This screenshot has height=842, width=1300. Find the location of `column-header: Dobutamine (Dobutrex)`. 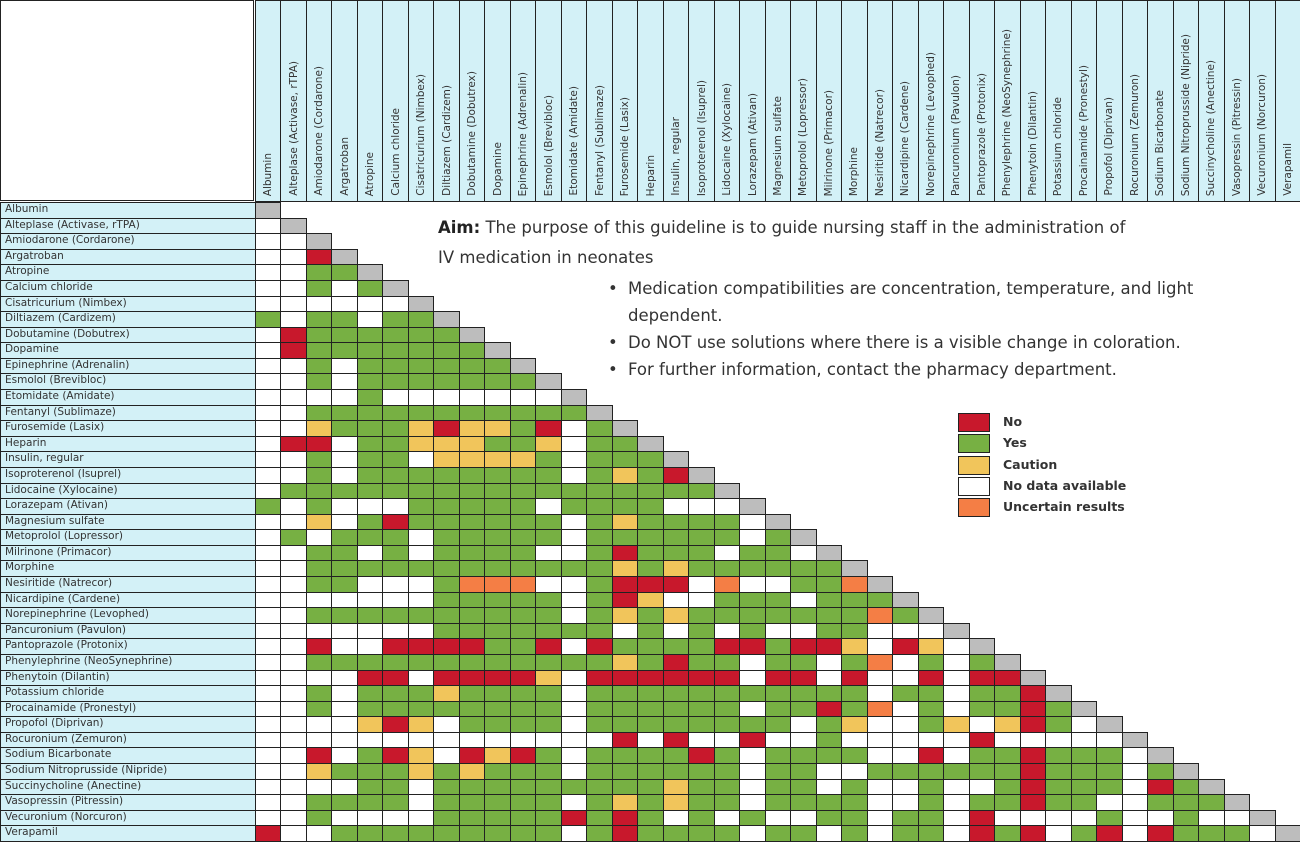

column-header: Dobutamine (Dobutrex) is located at coordinates (472, 101).